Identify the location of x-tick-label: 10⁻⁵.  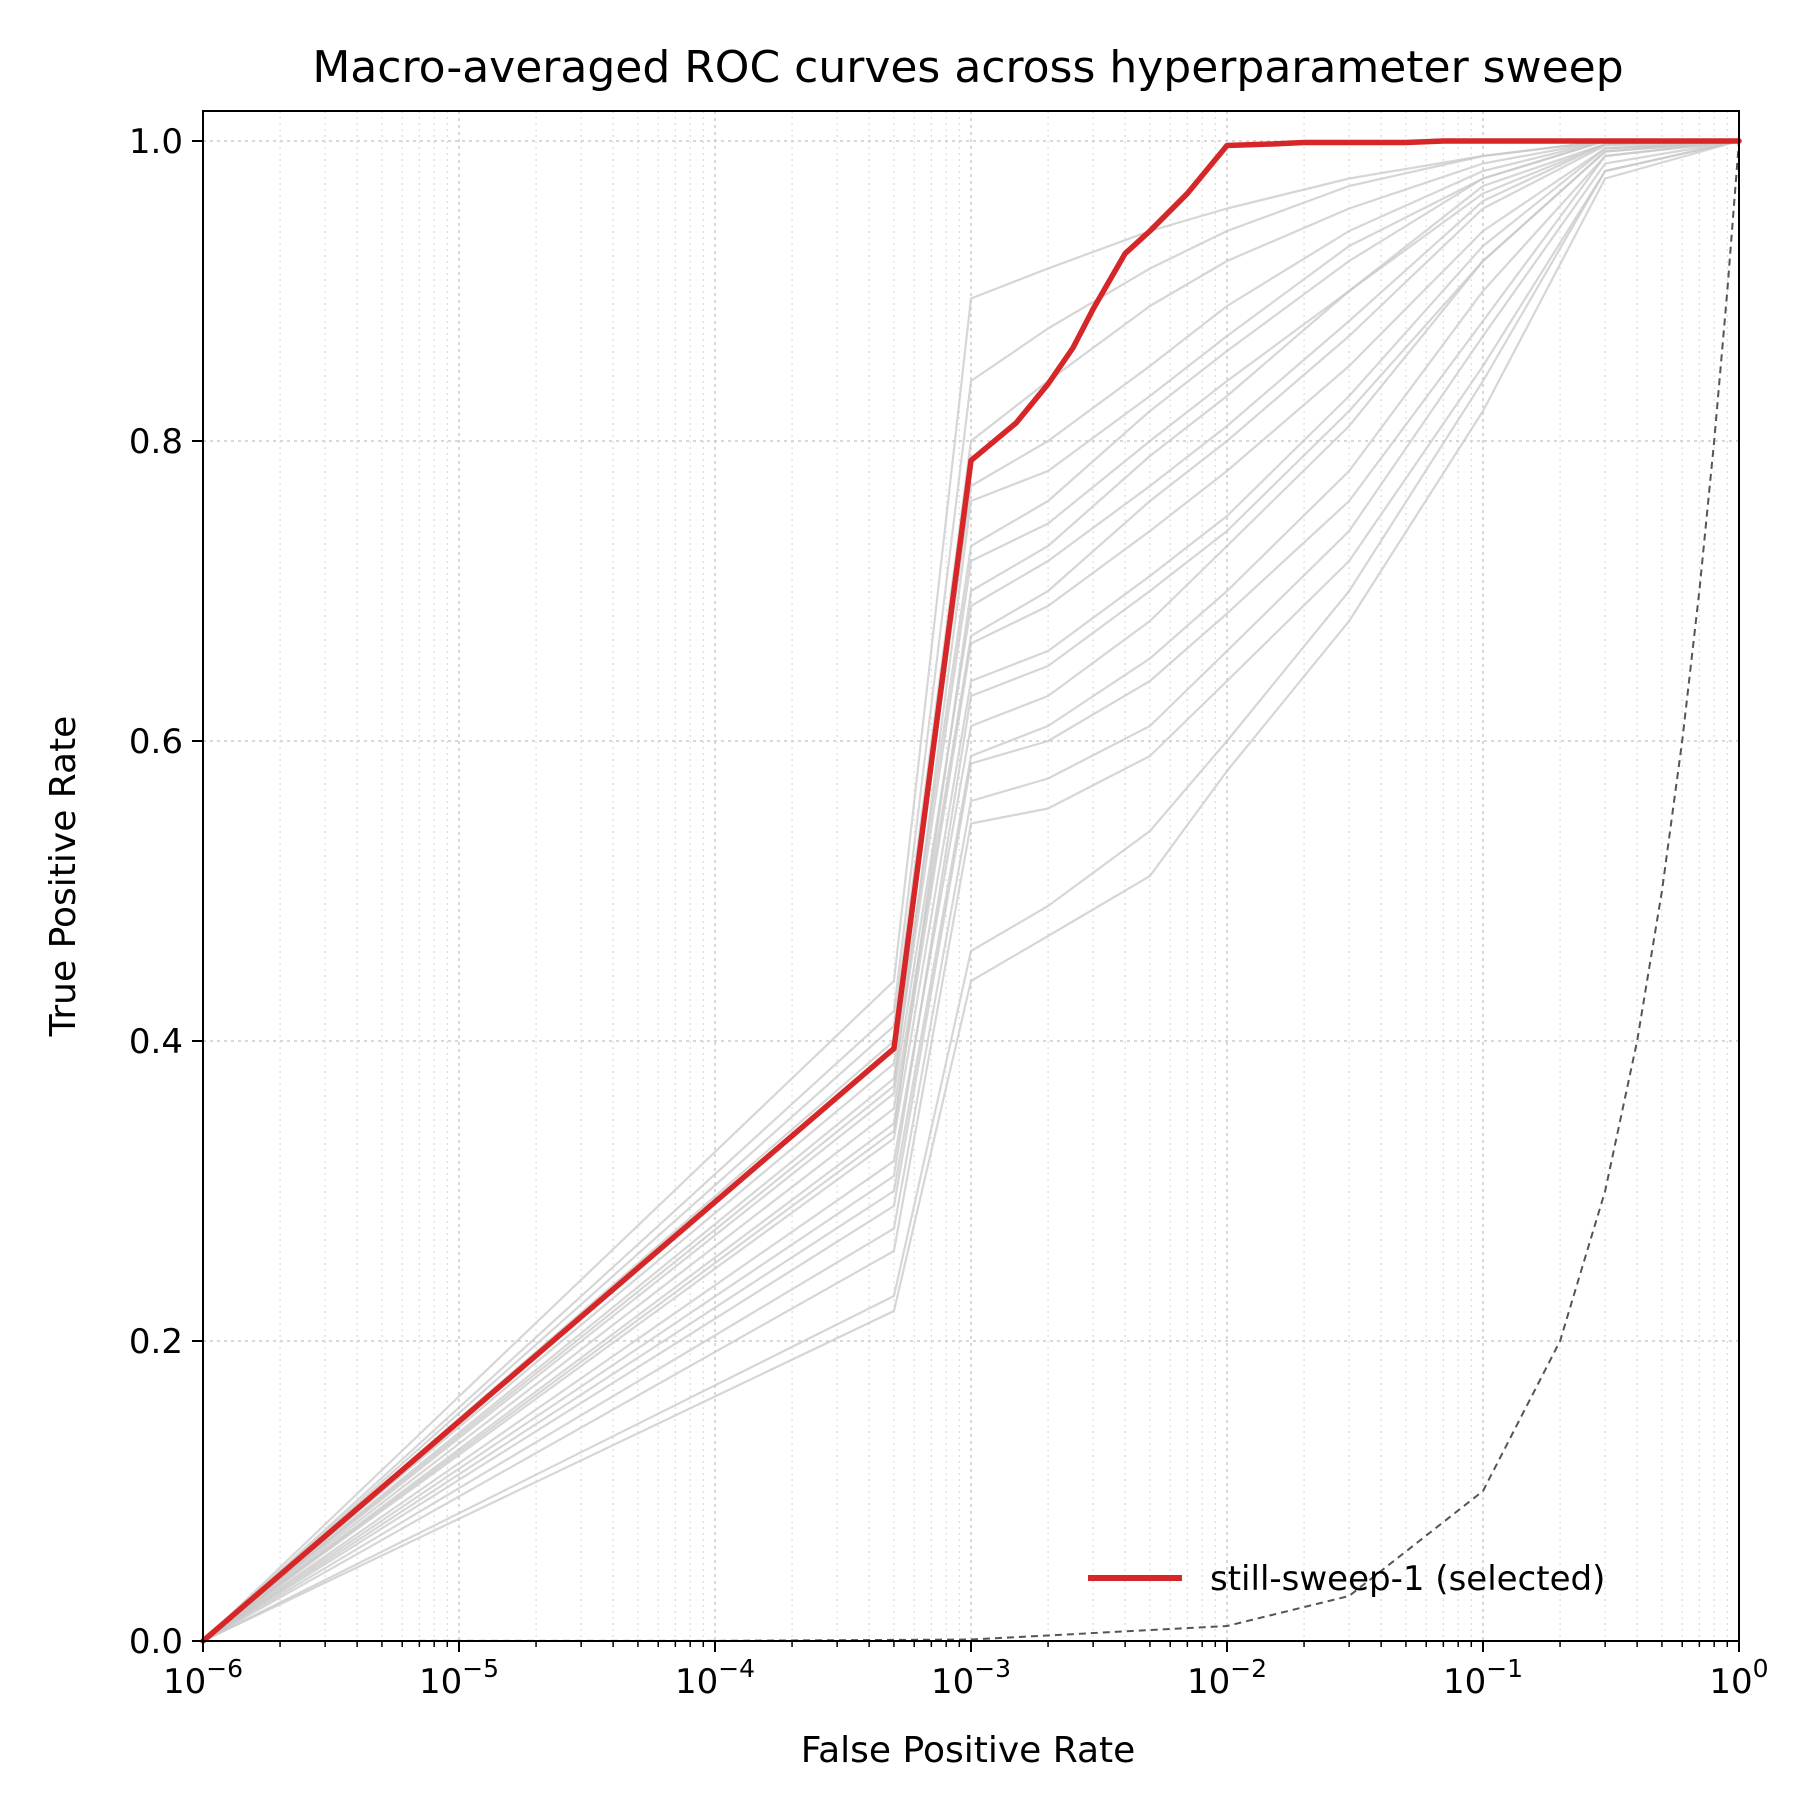
(459, 1678).